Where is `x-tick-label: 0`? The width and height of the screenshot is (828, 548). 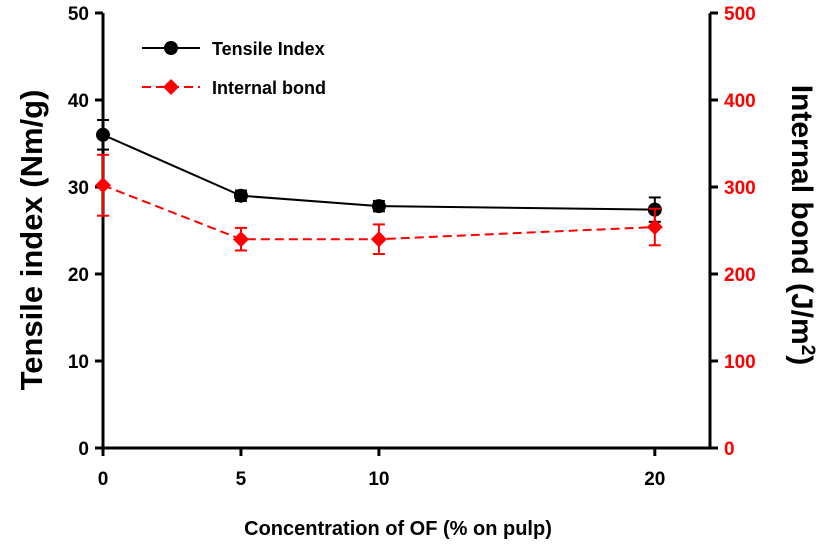
x-tick-label: 0 is located at coordinates (103, 479).